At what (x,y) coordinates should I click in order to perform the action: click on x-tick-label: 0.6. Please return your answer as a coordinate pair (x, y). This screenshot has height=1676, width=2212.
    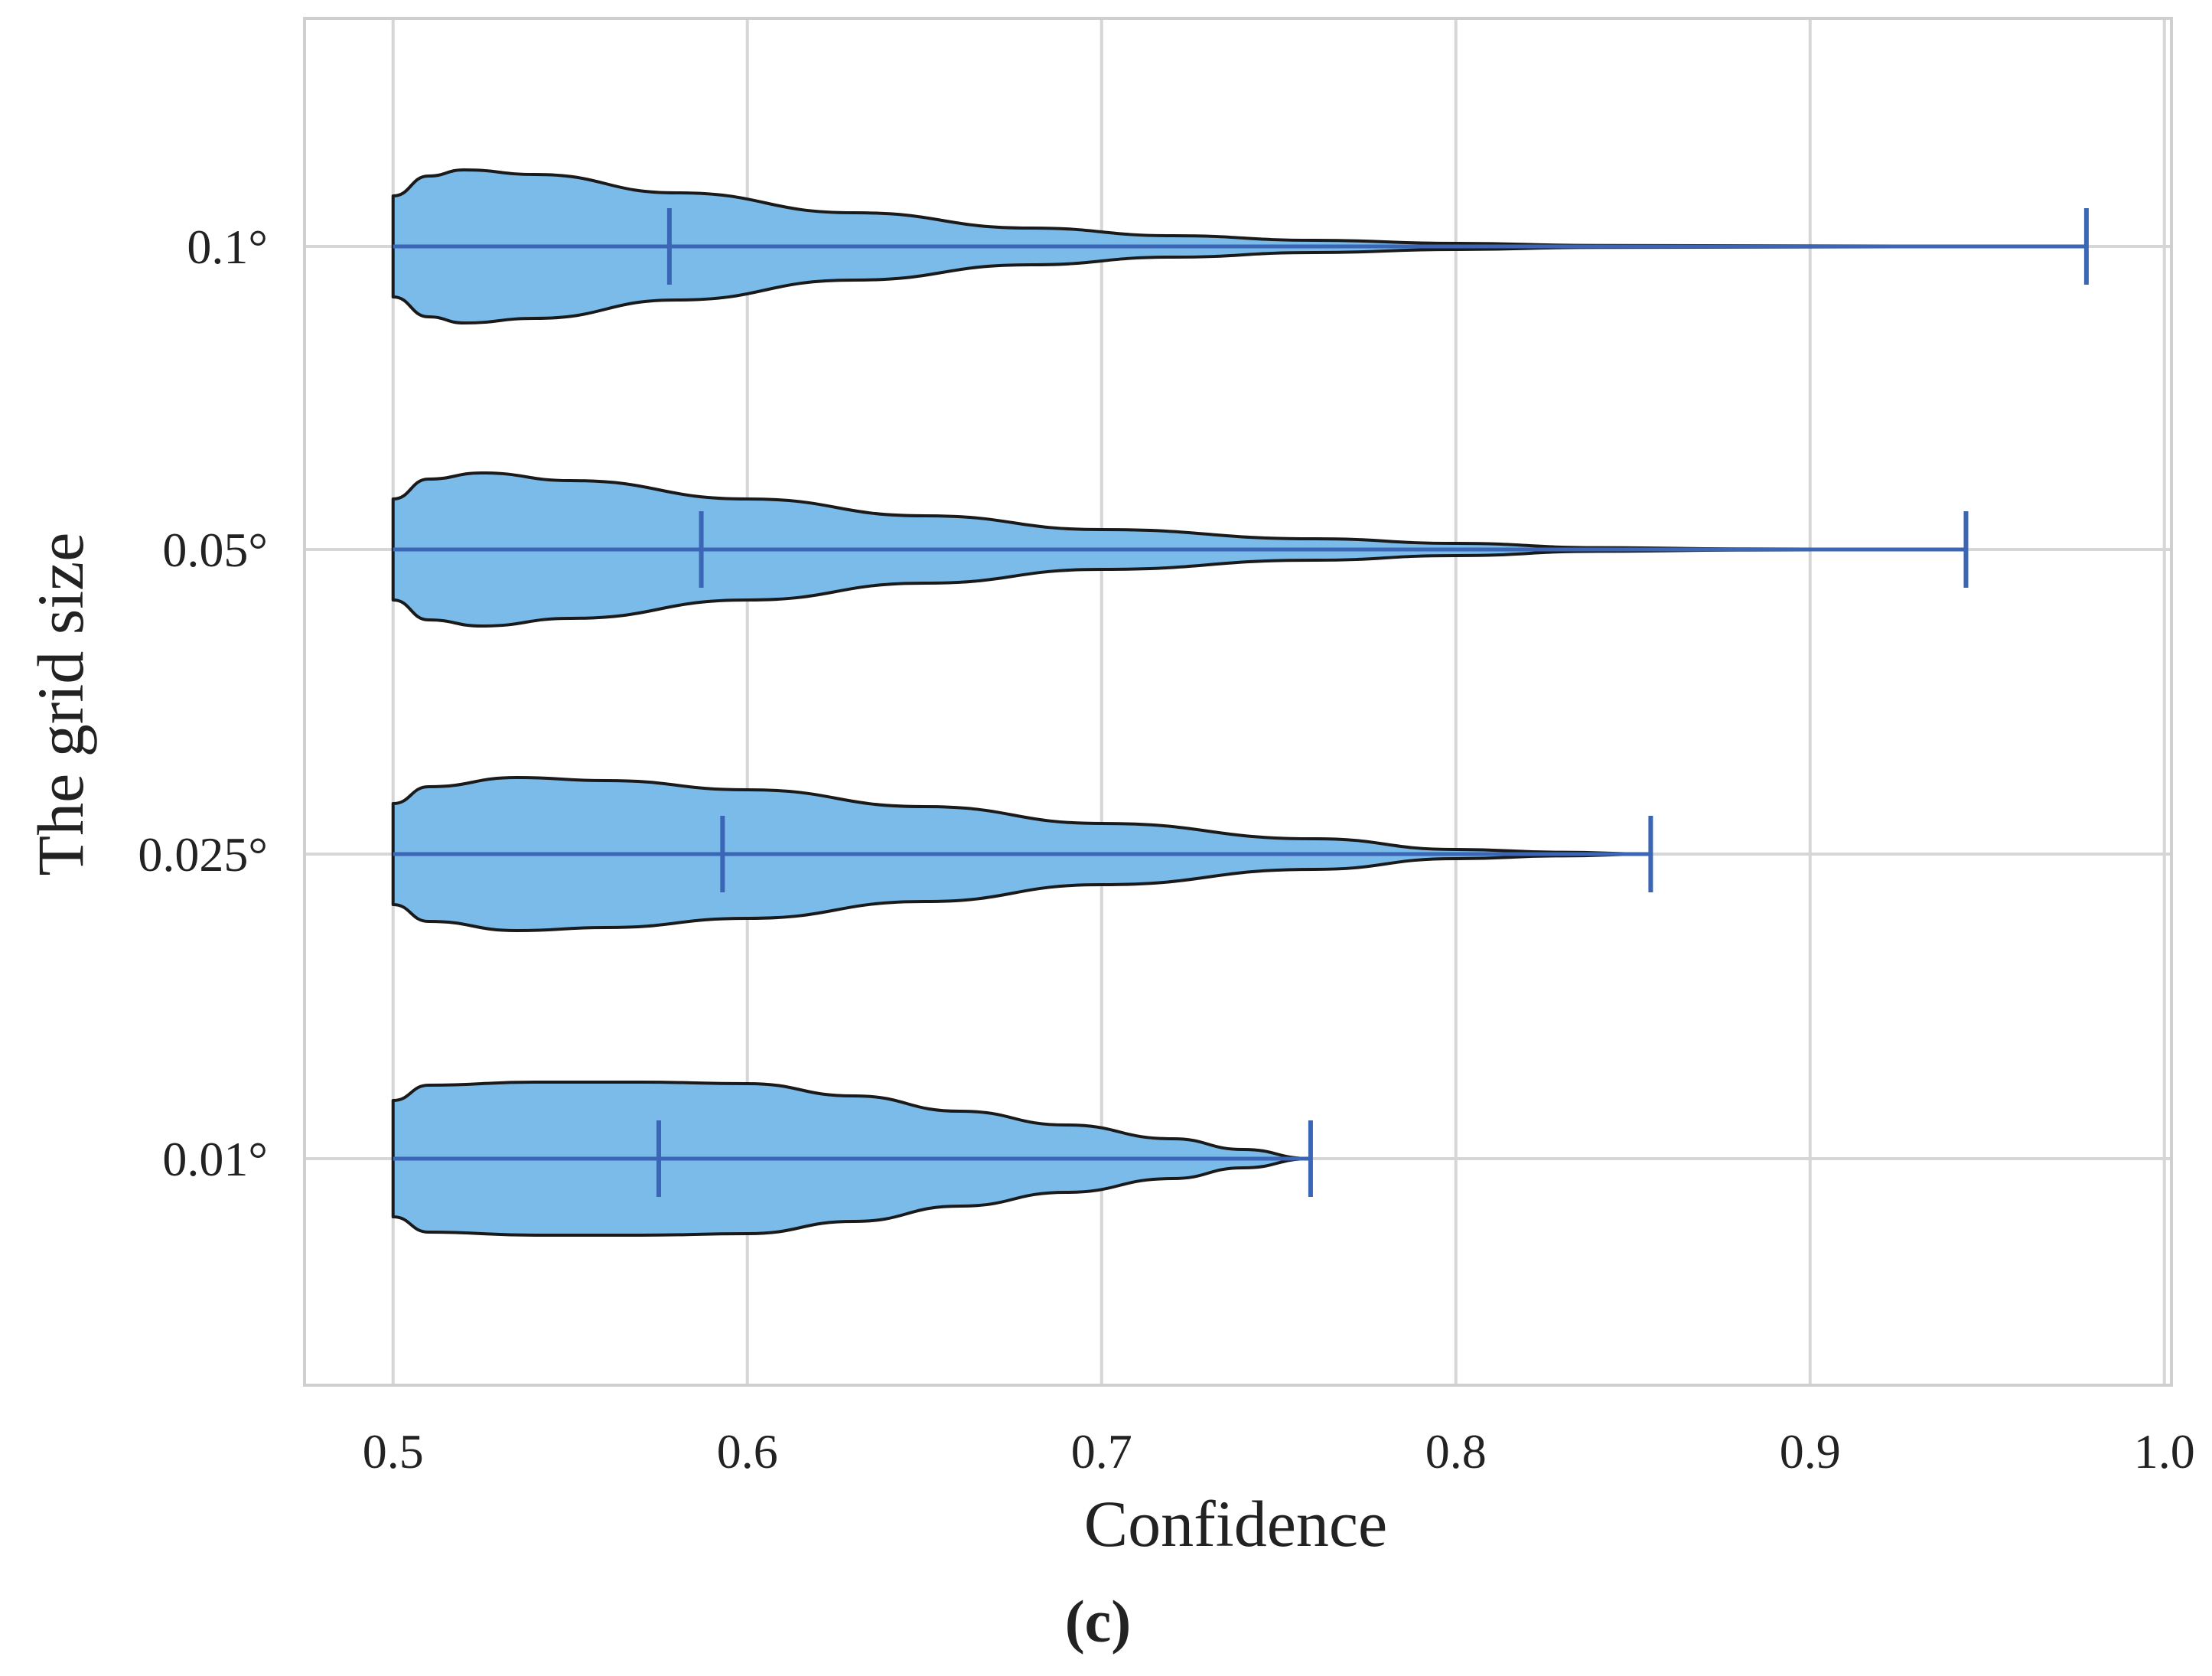
    Looking at the image, I should click on (747, 1452).